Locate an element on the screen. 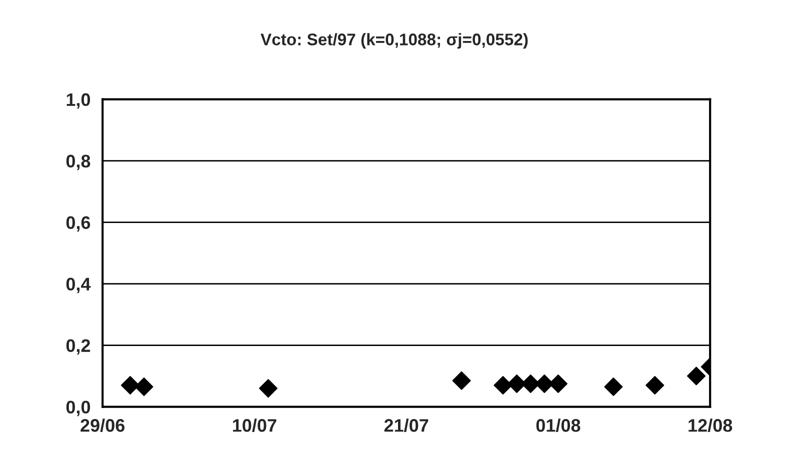 The height and width of the screenshot is (473, 789). y-tick-label: 0,0 is located at coordinates (78, 408).